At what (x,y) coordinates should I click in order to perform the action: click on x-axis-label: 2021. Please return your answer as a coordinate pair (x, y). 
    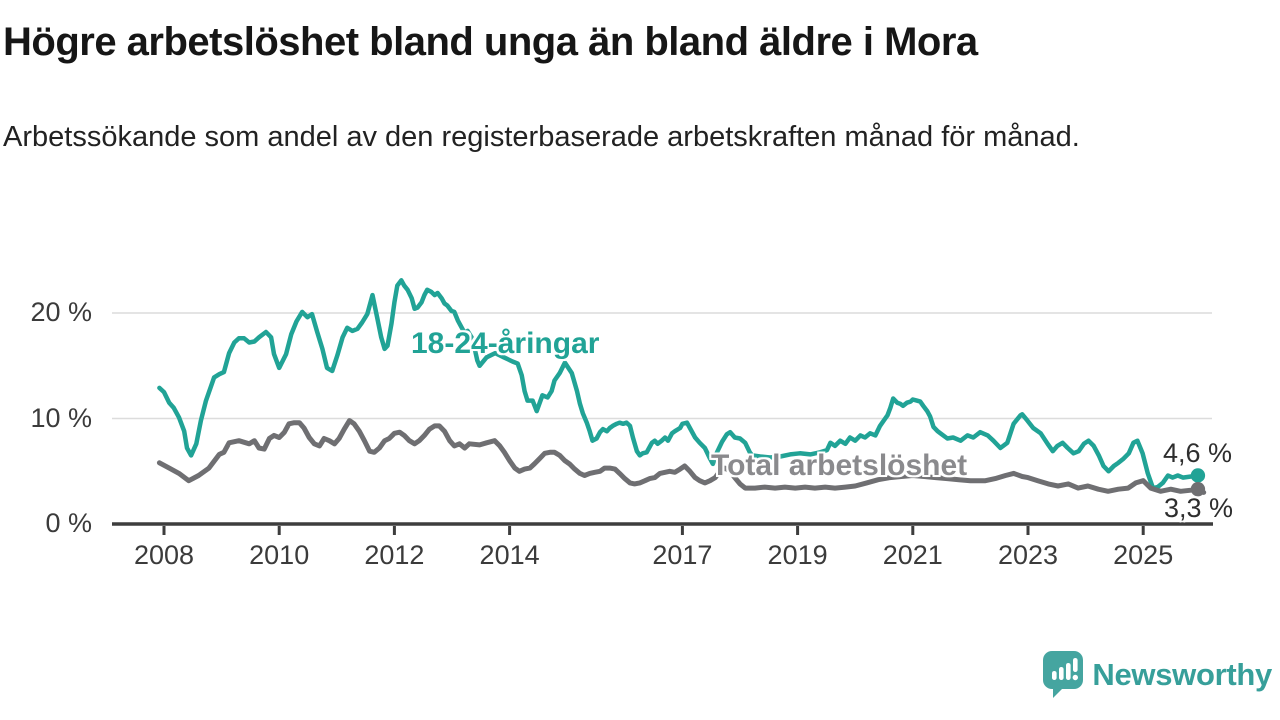
    Looking at the image, I should click on (912, 555).